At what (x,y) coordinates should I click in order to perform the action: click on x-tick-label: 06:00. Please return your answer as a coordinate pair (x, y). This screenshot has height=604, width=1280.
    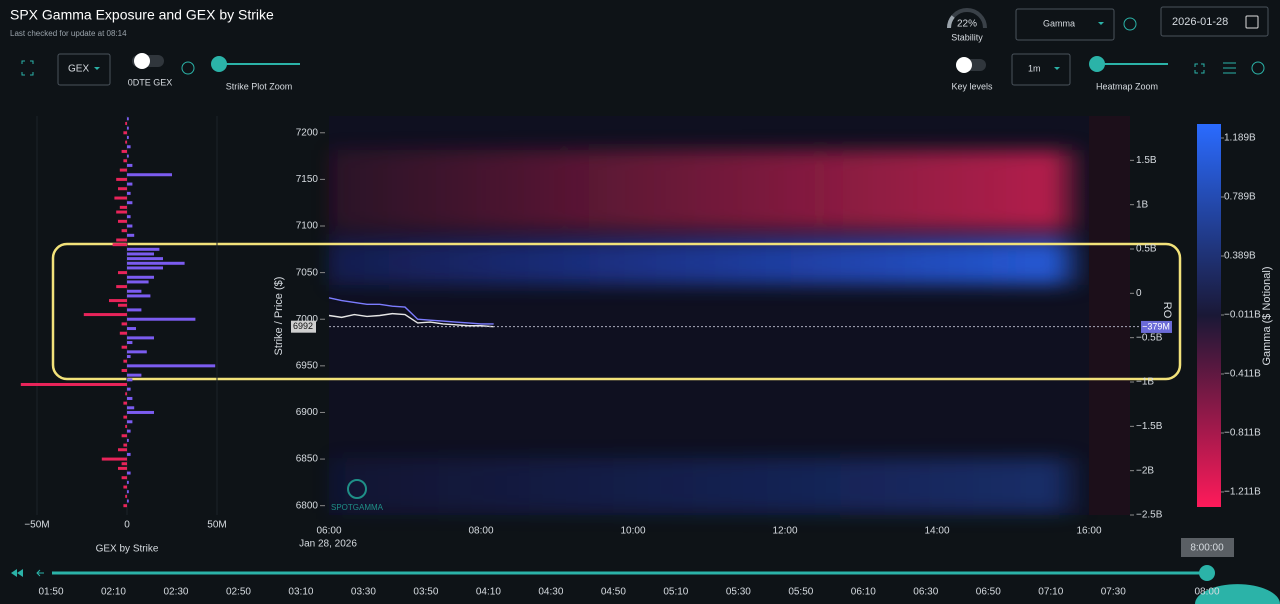
    Looking at the image, I should click on (328, 531).